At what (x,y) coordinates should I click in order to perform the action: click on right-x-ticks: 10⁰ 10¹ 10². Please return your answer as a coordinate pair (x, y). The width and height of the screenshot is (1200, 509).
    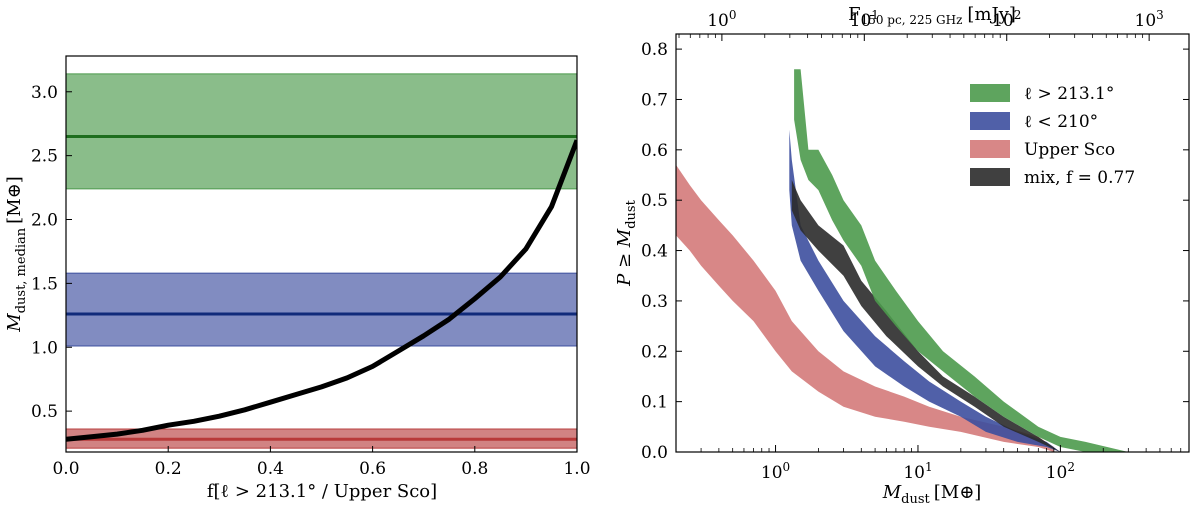
    Looking at the image, I should click on (932, 464).